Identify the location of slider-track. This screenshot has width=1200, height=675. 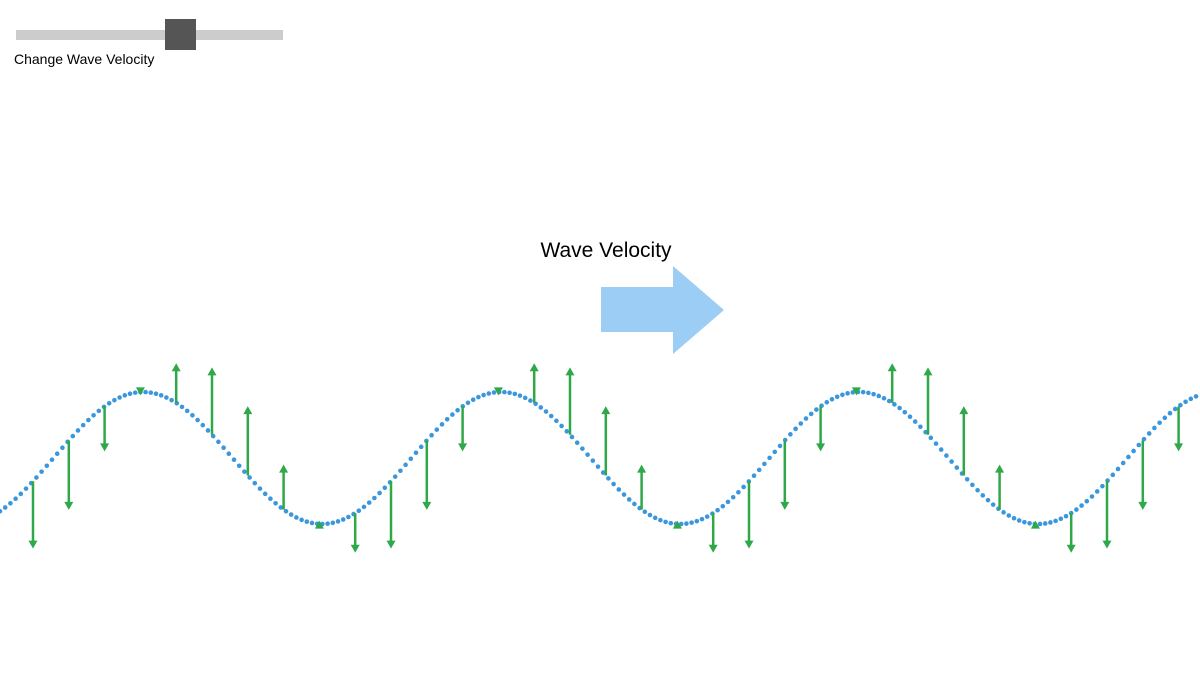
(149, 35).